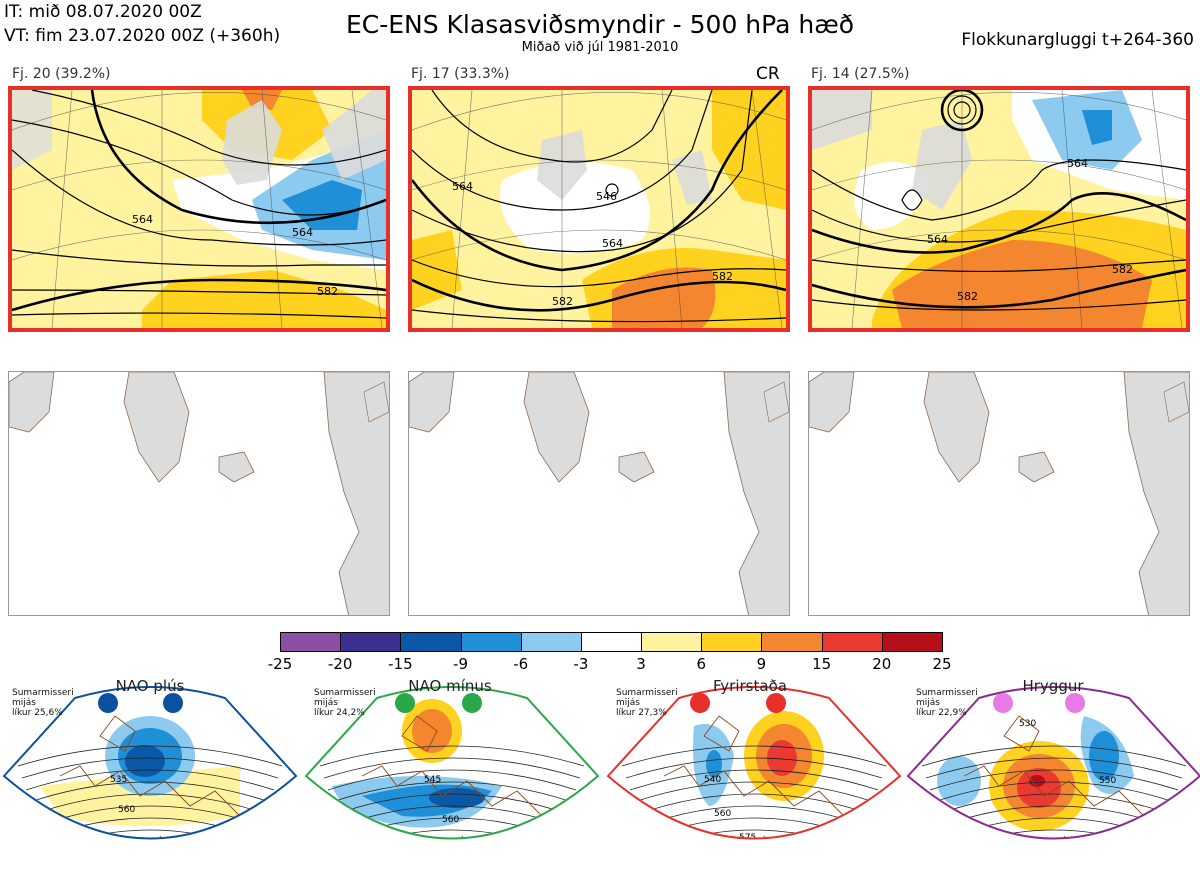 This screenshot has width=1200, height=875. Describe the element at coordinates (1053, 686) in the screenshot. I see `regime-title-4: Hryggur` at that location.